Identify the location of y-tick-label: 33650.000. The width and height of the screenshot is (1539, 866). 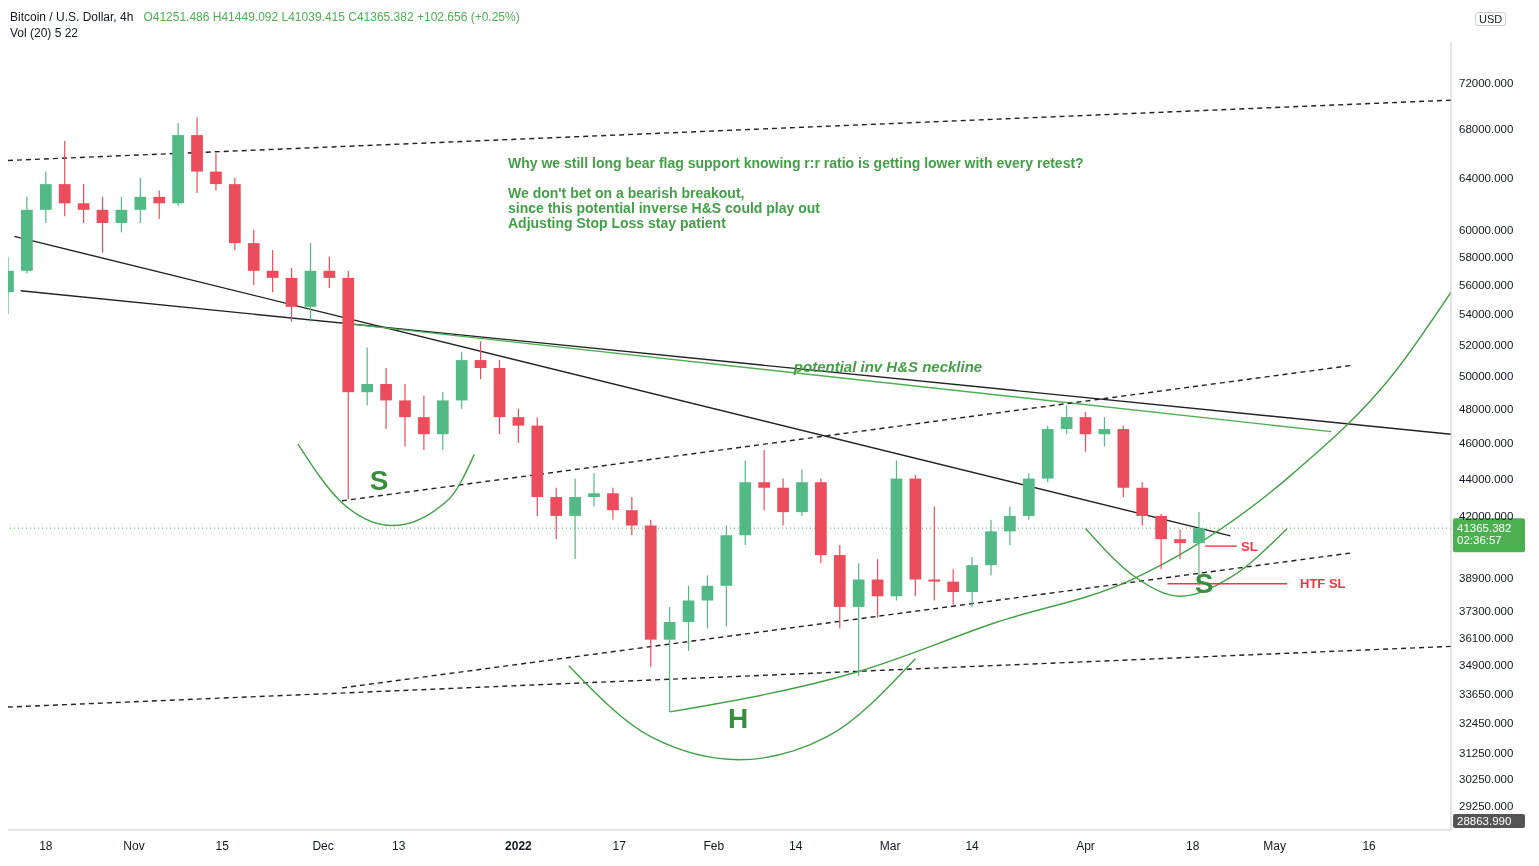
(1486, 693).